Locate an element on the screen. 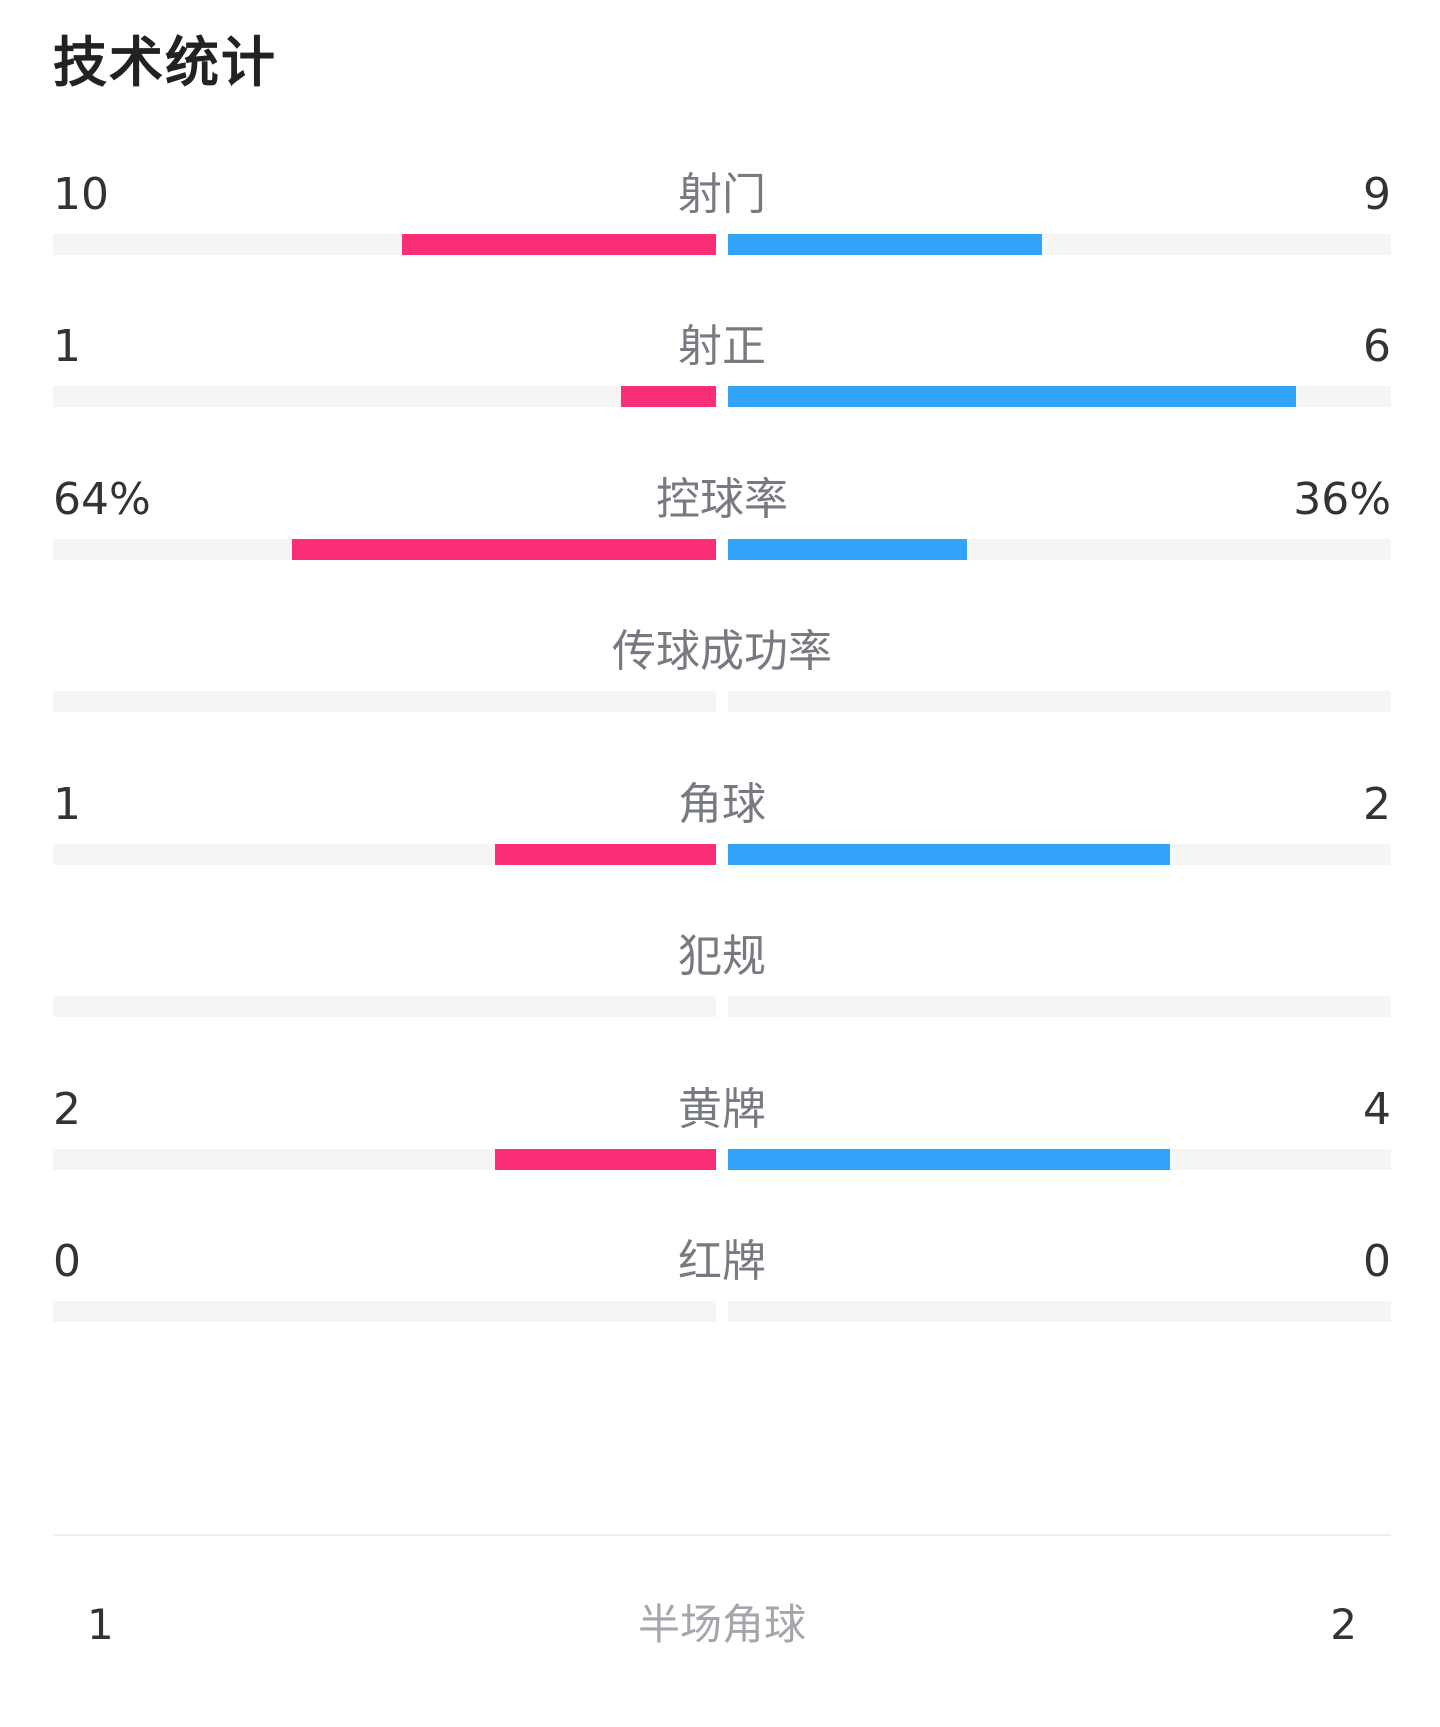  stat-right-value: 4 is located at coordinates (1377, 1109).